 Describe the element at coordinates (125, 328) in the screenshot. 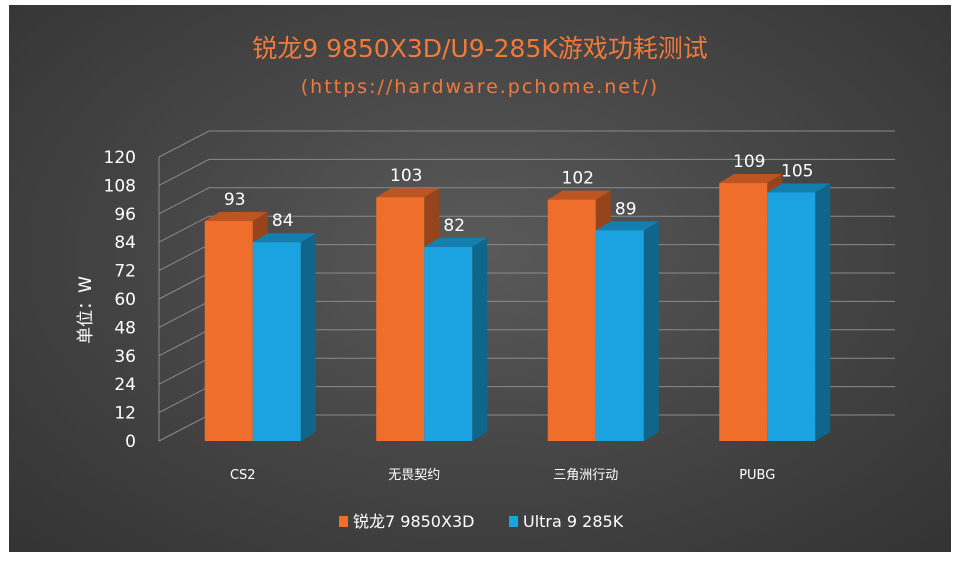

I see `y-tick-label: 48` at that location.